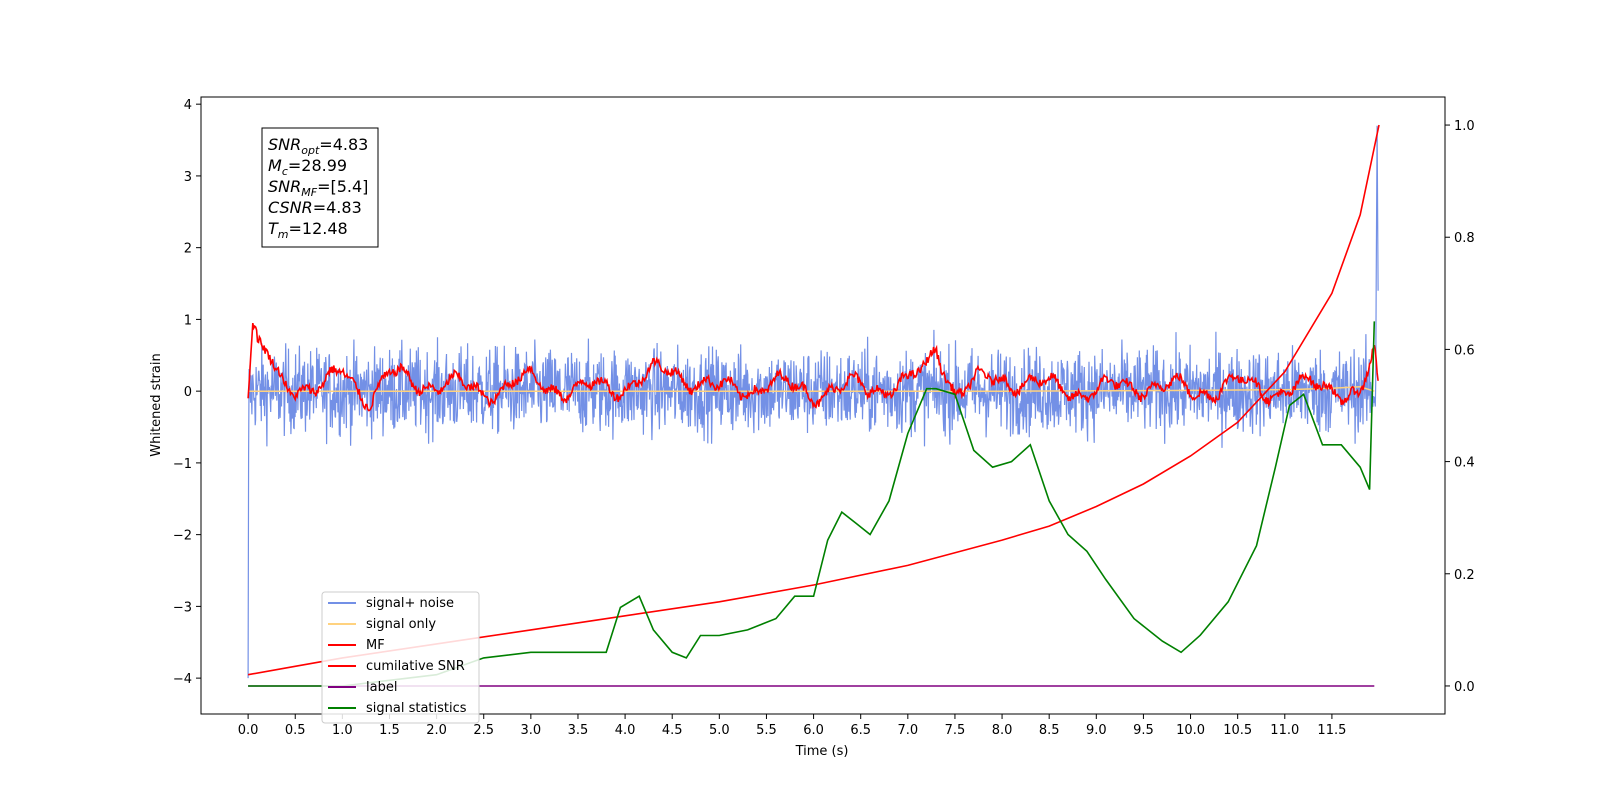  Describe the element at coordinates (188, 177) in the screenshot. I see `y-left-tick-label: 3` at that location.